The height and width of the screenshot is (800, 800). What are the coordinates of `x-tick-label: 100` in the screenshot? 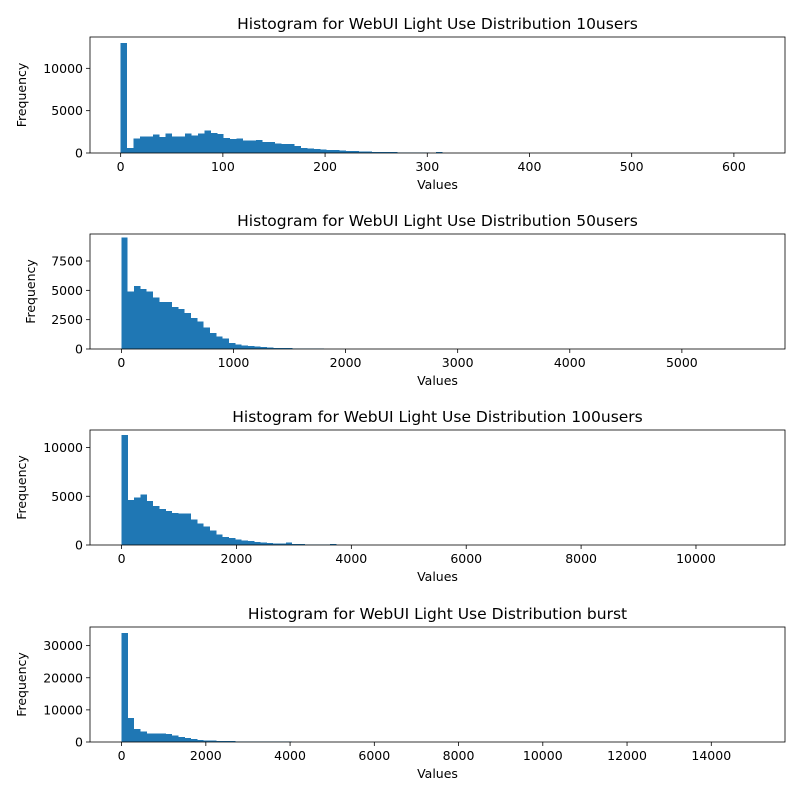 It's located at (223, 166).